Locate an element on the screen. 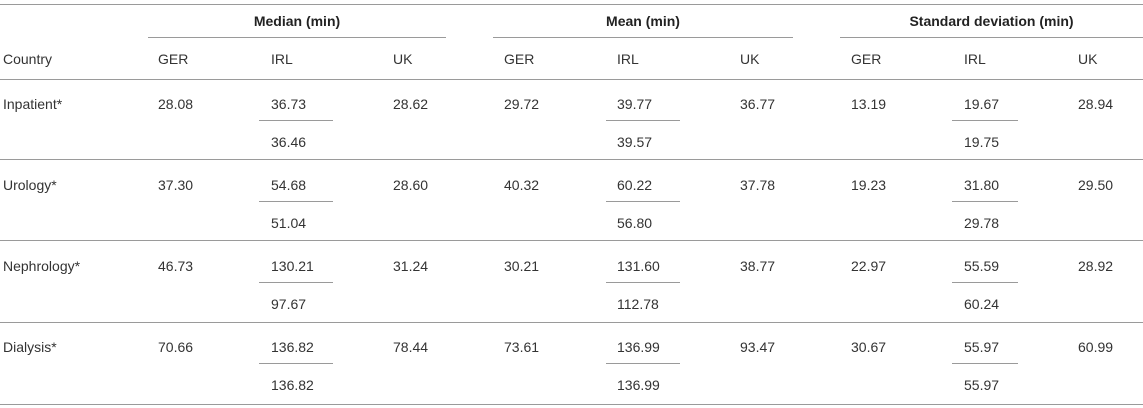 The image size is (1143, 408). sub-header-sd-ger: GER is located at coordinates (866, 59).